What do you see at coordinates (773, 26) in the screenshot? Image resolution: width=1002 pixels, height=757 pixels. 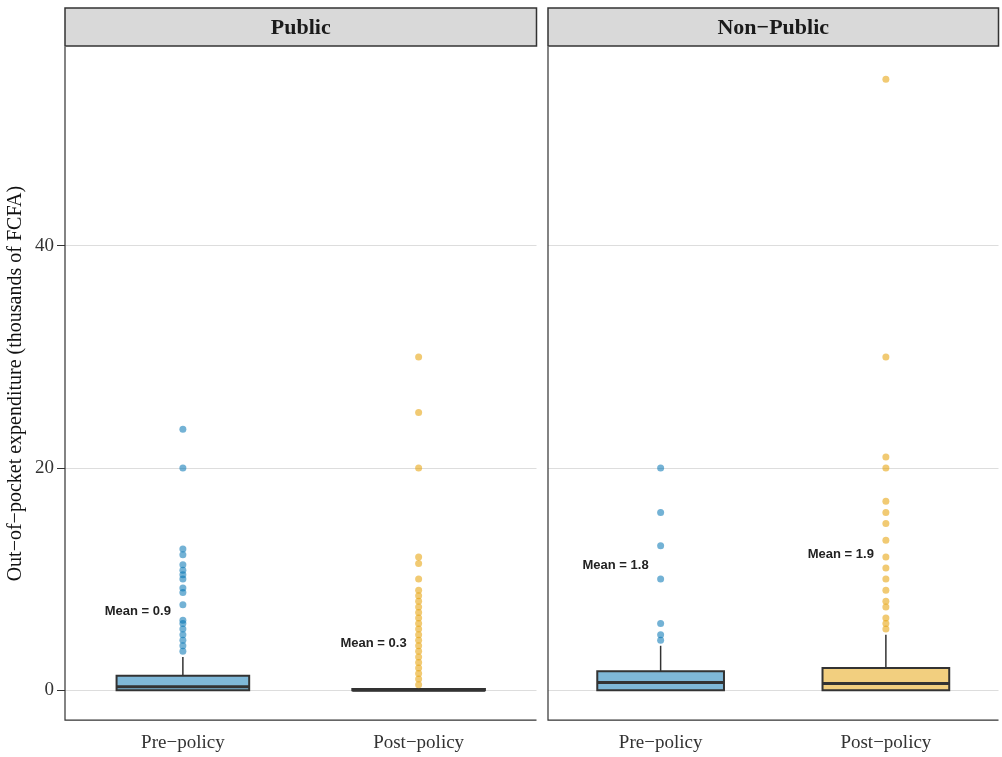 I see `chart-title: Non−Public` at bounding box center [773, 26].